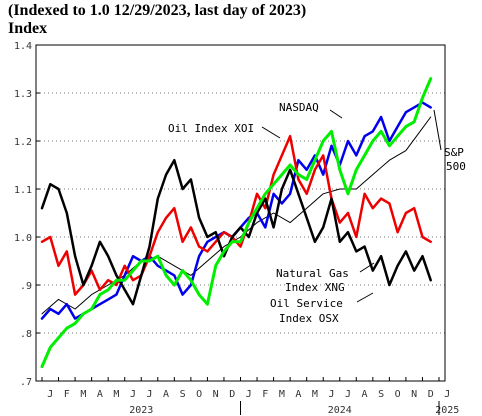 Image resolution: width=482 pixels, height=416 pixels. Describe the element at coordinates (312, 273) in the screenshot. I see `label-xng-line1: Natural Gas` at that location.